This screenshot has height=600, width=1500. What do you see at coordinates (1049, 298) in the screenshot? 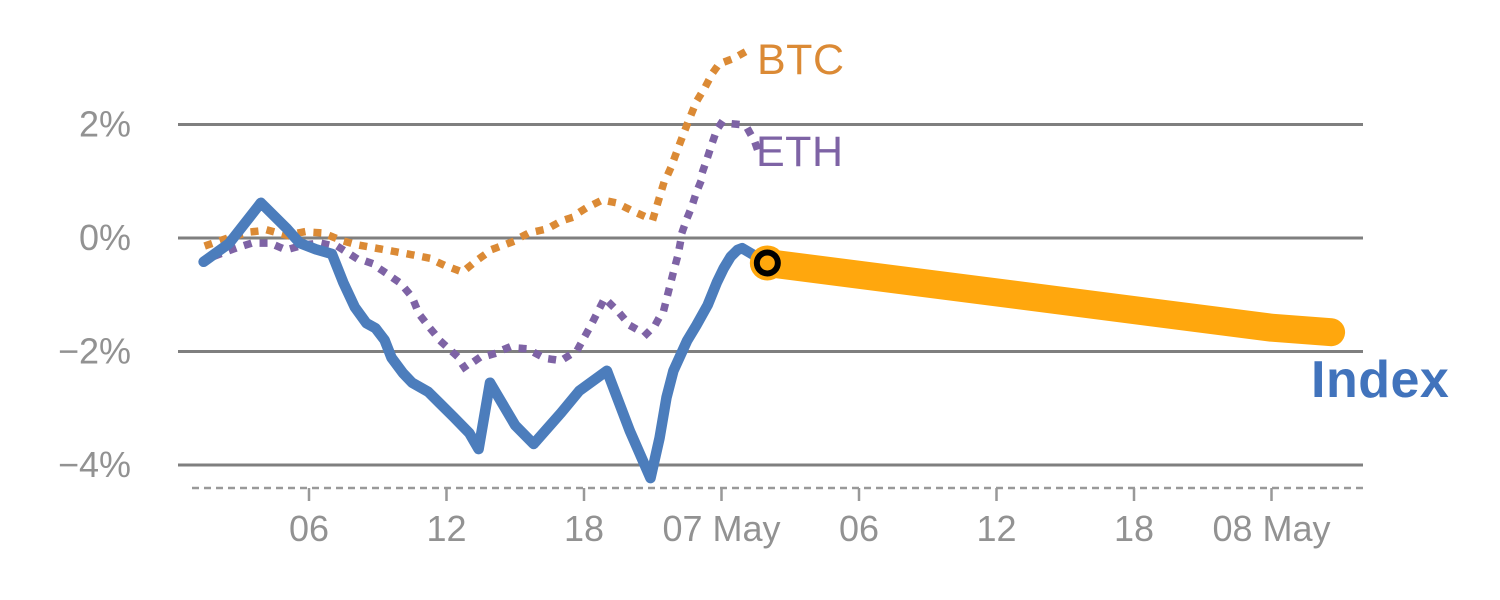
I see `series-line-index-forecast` at bounding box center [1049, 298].